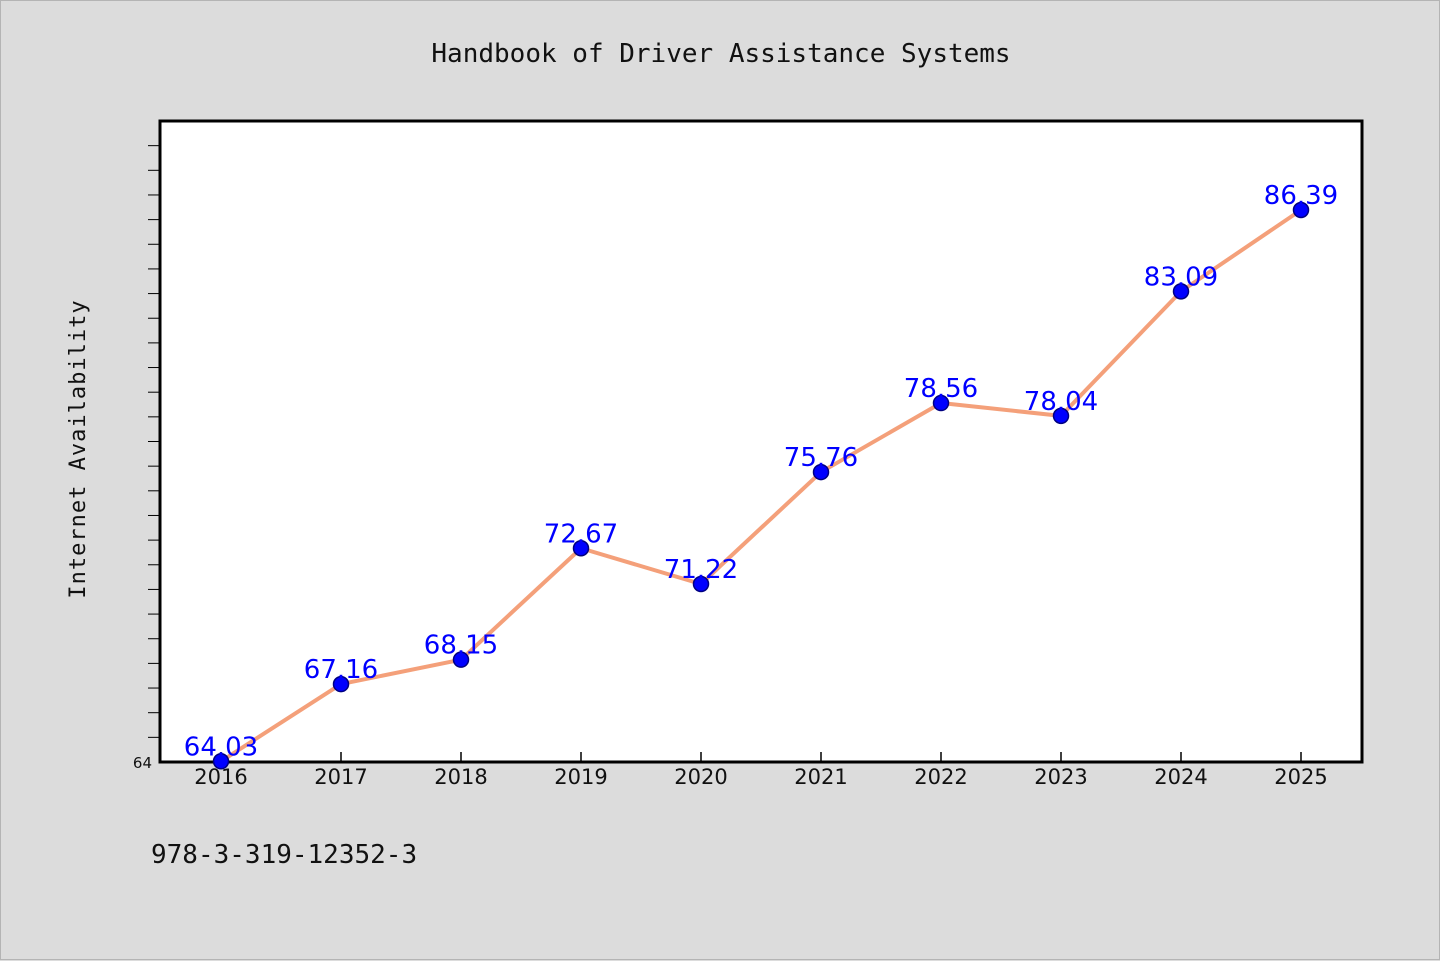 Image resolution: width=1440 pixels, height=961 pixels. Describe the element at coordinates (142, 763) in the screenshot. I see `y-tick-label: 64` at that location.